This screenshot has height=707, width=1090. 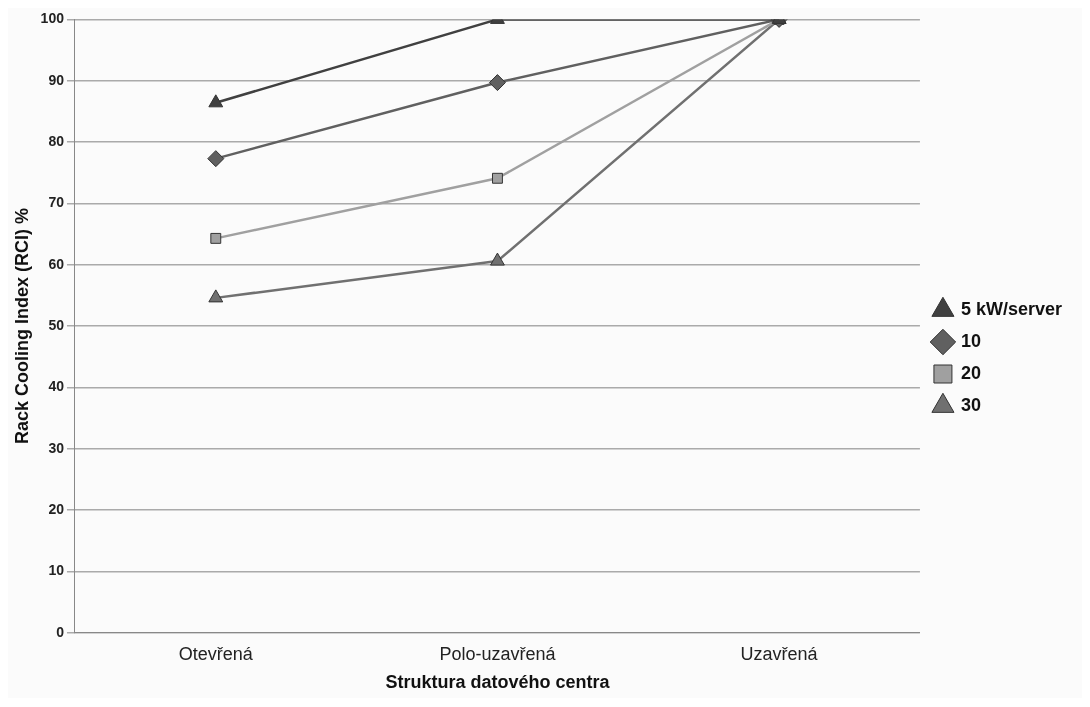 What do you see at coordinates (498, 653) in the screenshot?
I see `x-tick-label: Polo-uzavřená` at bounding box center [498, 653].